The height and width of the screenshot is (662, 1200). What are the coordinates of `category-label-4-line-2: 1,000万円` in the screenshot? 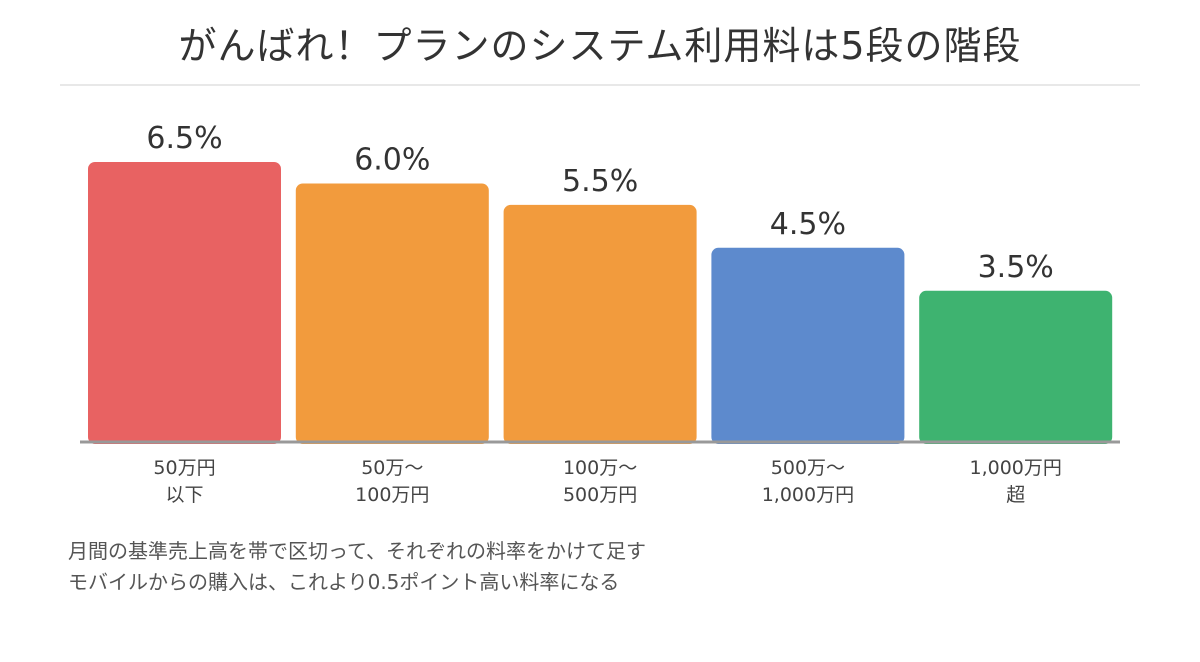 It's located at (808, 495).